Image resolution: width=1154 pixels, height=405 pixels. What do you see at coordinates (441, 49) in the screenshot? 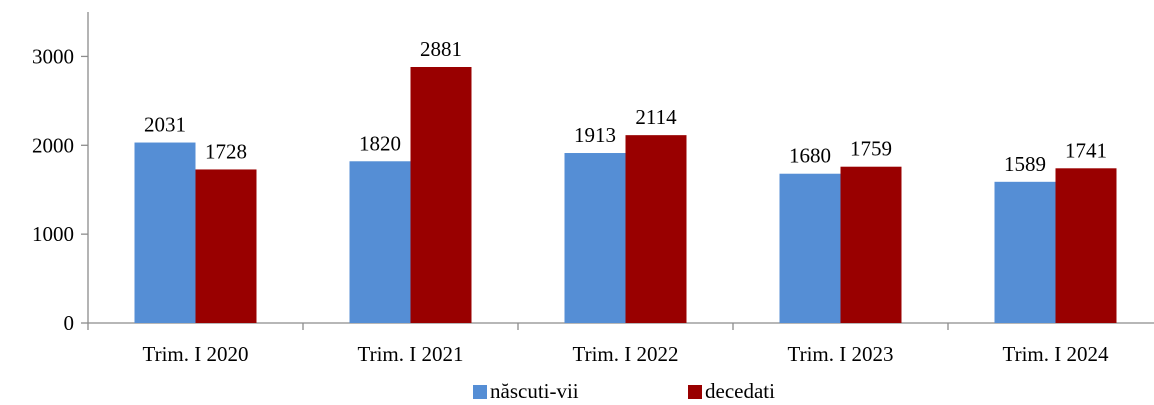
I see `data-label: 2881` at bounding box center [441, 49].